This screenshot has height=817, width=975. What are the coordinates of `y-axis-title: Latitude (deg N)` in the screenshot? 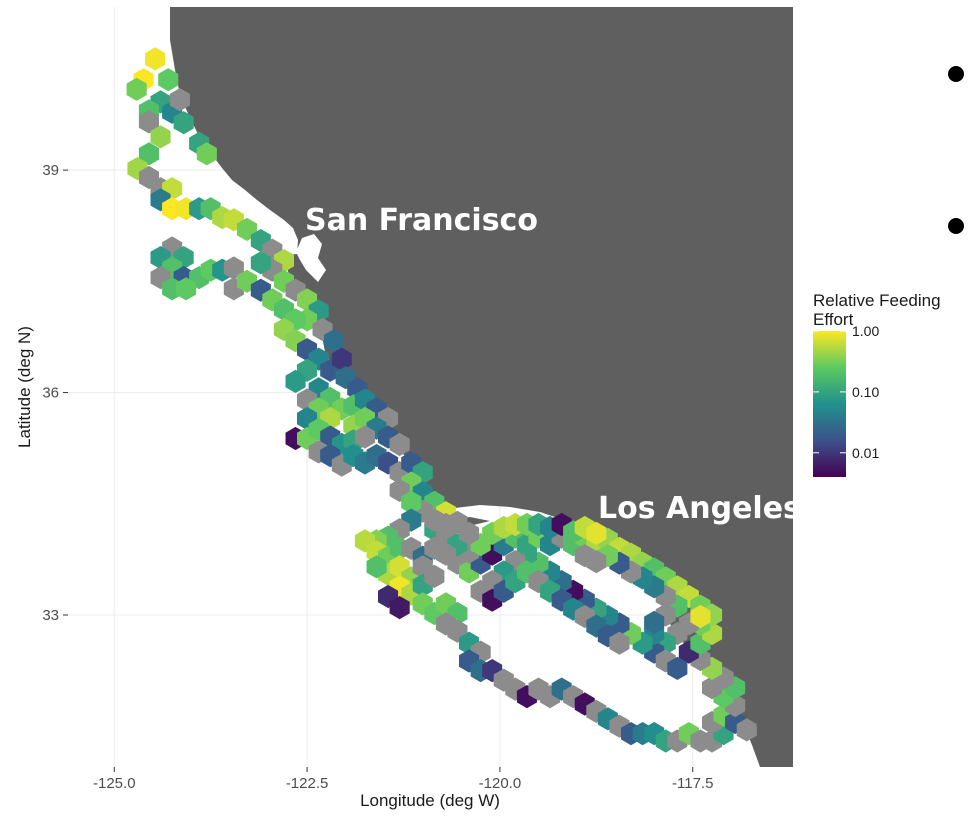 It's located at (24, 387).